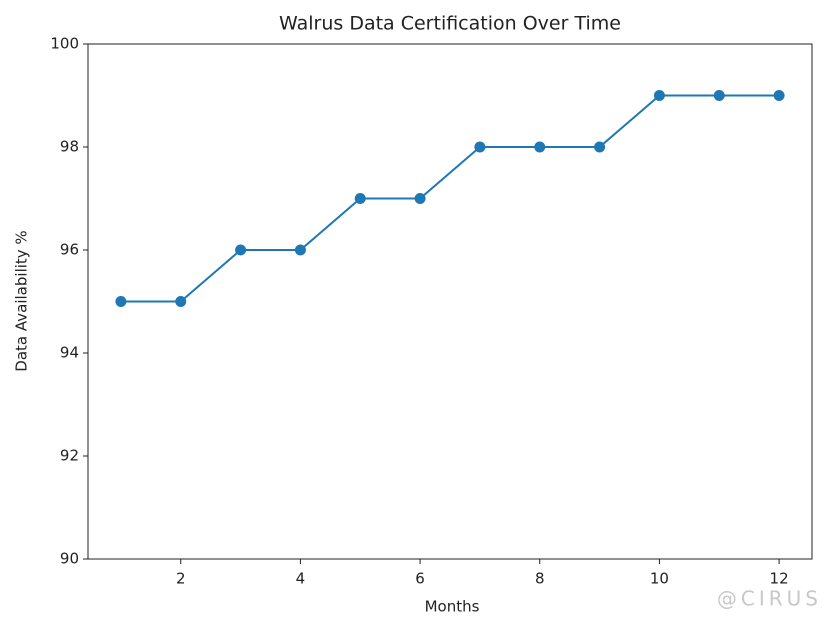  Describe the element at coordinates (69, 353) in the screenshot. I see `y-tick-label: 94` at that location.